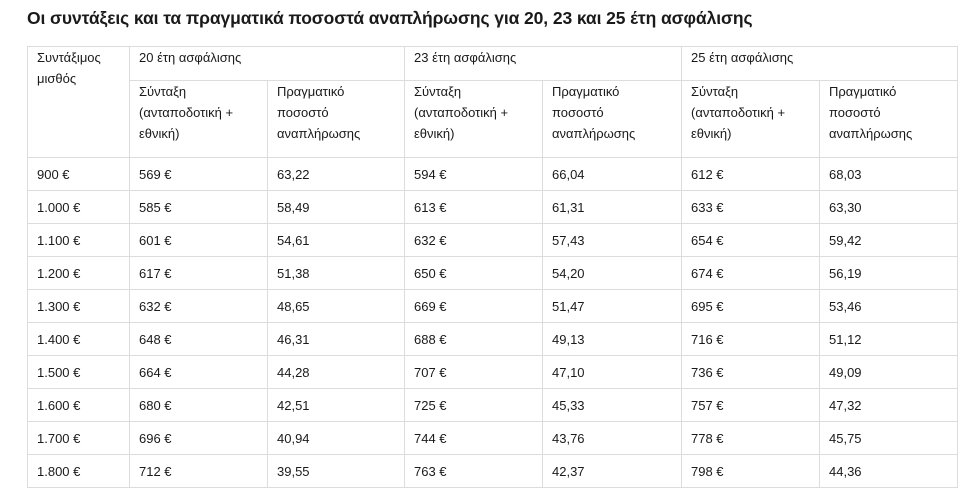  I want to click on pension-20-cell: 696 €, so click(198, 438).